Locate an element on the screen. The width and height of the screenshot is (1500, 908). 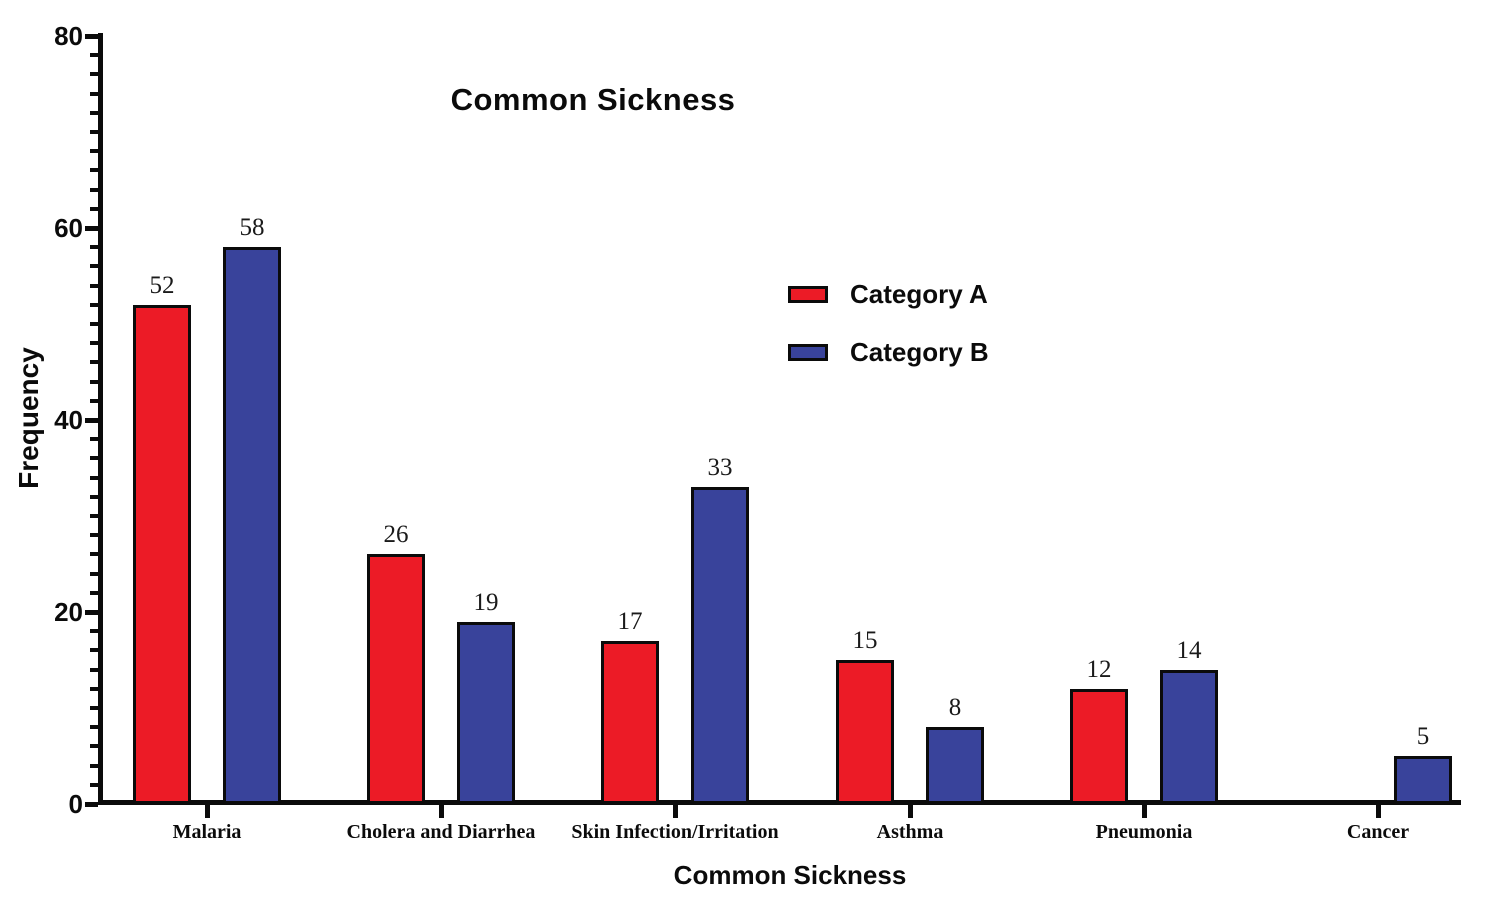
bar-value-label: 58 is located at coordinates (252, 227).